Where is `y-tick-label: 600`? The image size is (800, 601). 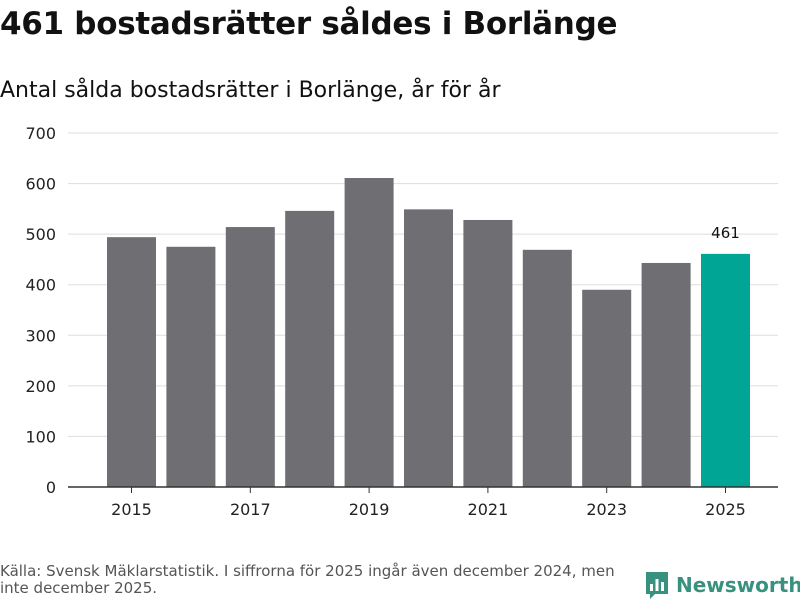 y-tick-label: 600 is located at coordinates (40, 184).